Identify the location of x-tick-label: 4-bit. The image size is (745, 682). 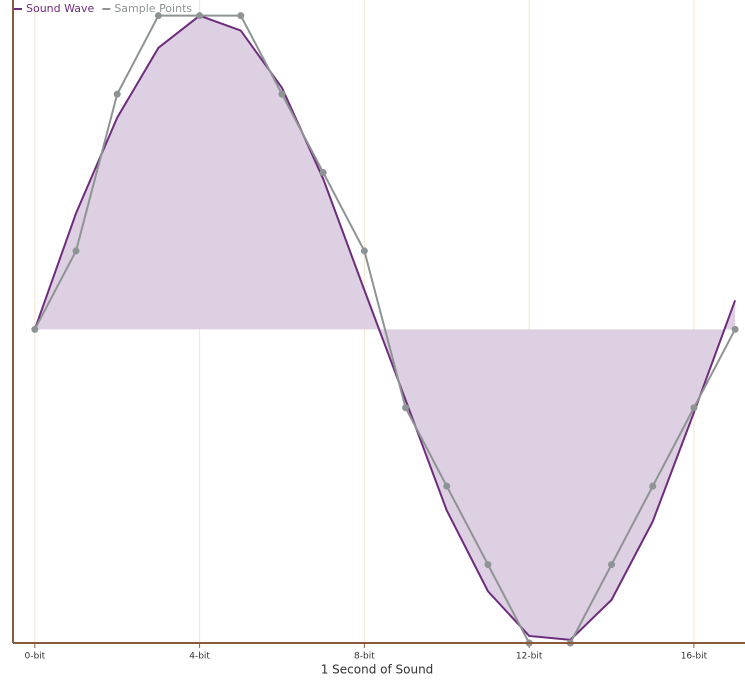
(199, 657).